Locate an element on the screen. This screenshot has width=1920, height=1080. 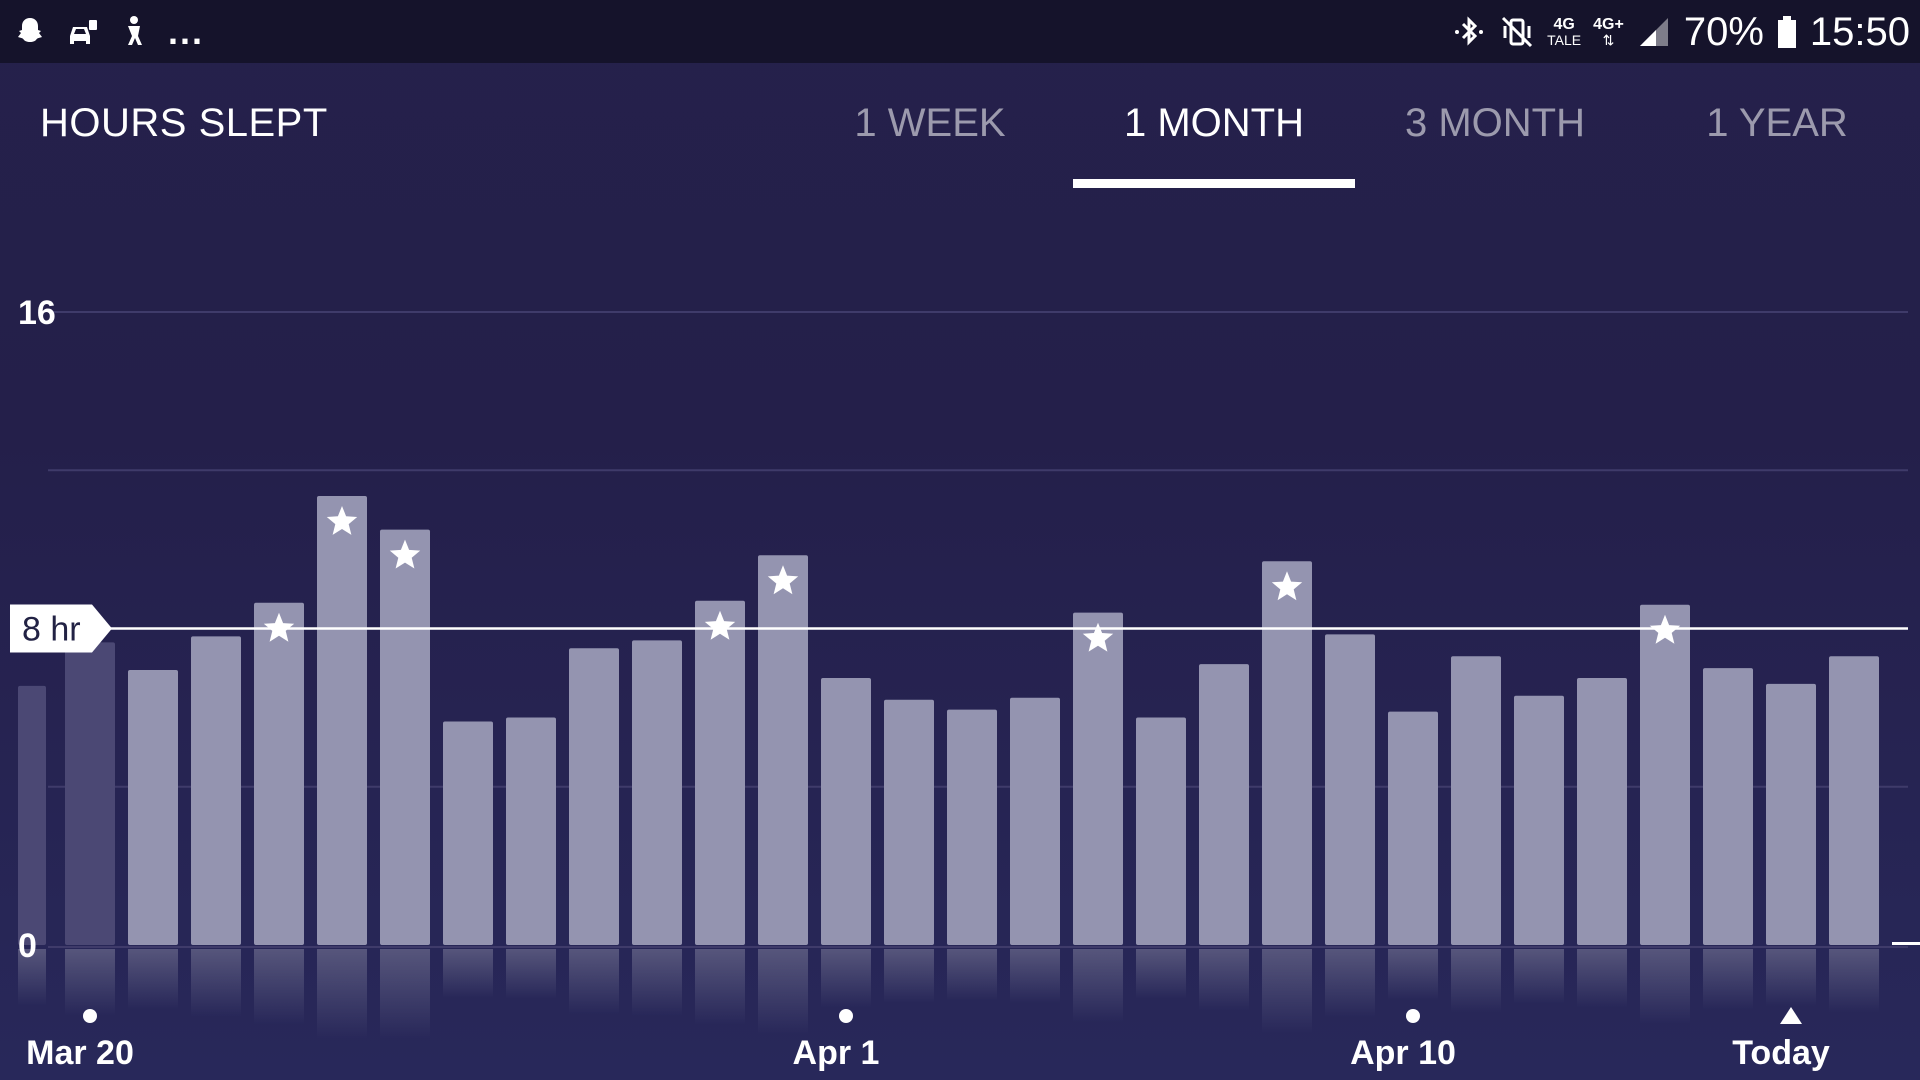
status-bar-right: 4G TALE 4G+ ⇅ 70% 15:50 is located at coordinates (1680, 32).